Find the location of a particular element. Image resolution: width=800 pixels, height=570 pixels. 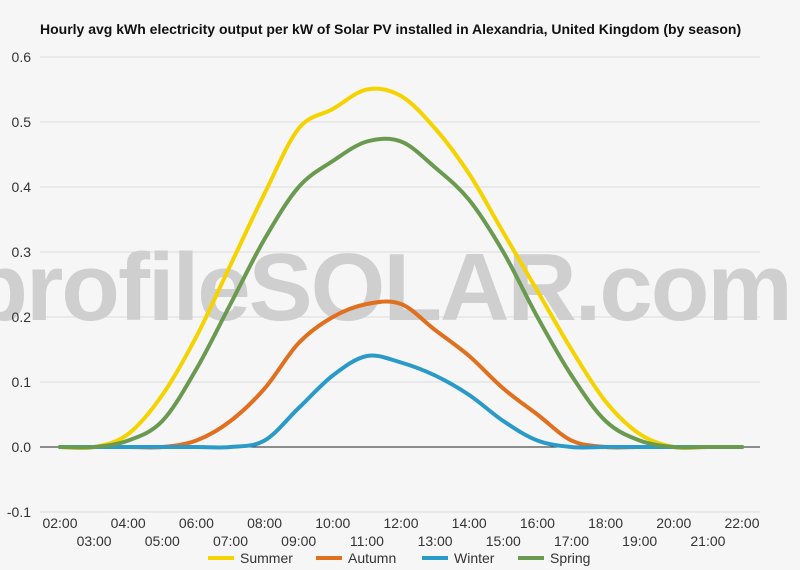

y-tick-label: 0.1 is located at coordinates (22, 382).